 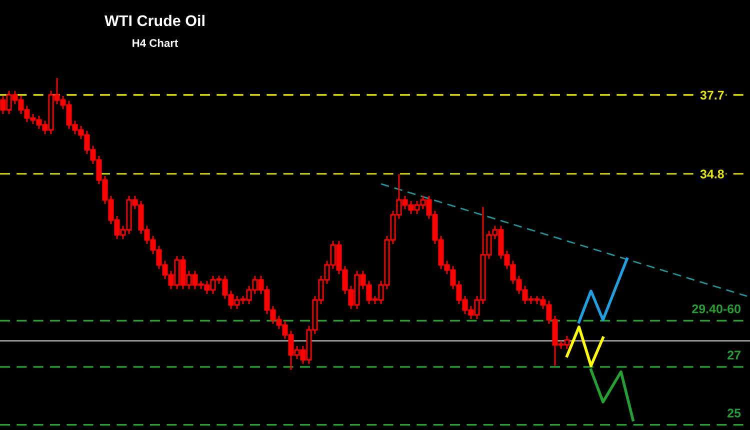 I want to click on text: H4 Chart, so click(x=155, y=42).